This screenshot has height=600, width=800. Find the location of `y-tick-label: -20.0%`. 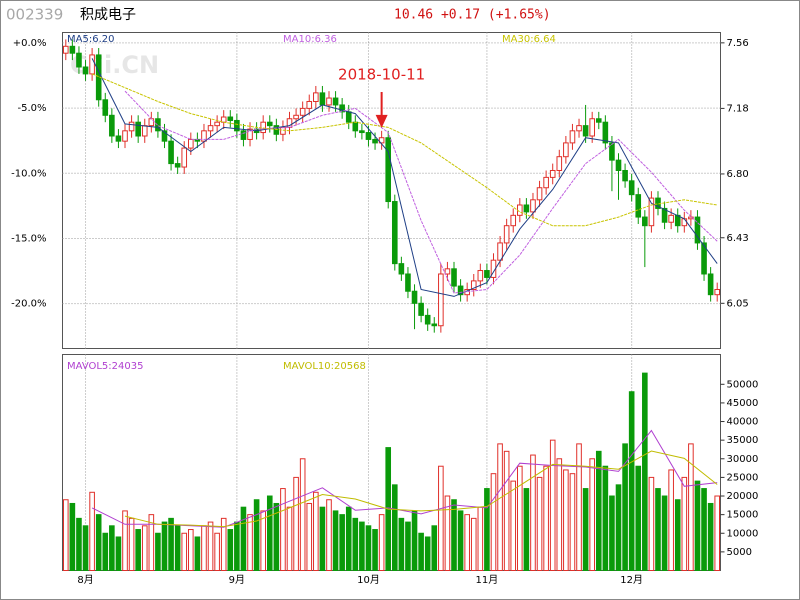

y-tick-label: -20.0% is located at coordinates (28, 304).